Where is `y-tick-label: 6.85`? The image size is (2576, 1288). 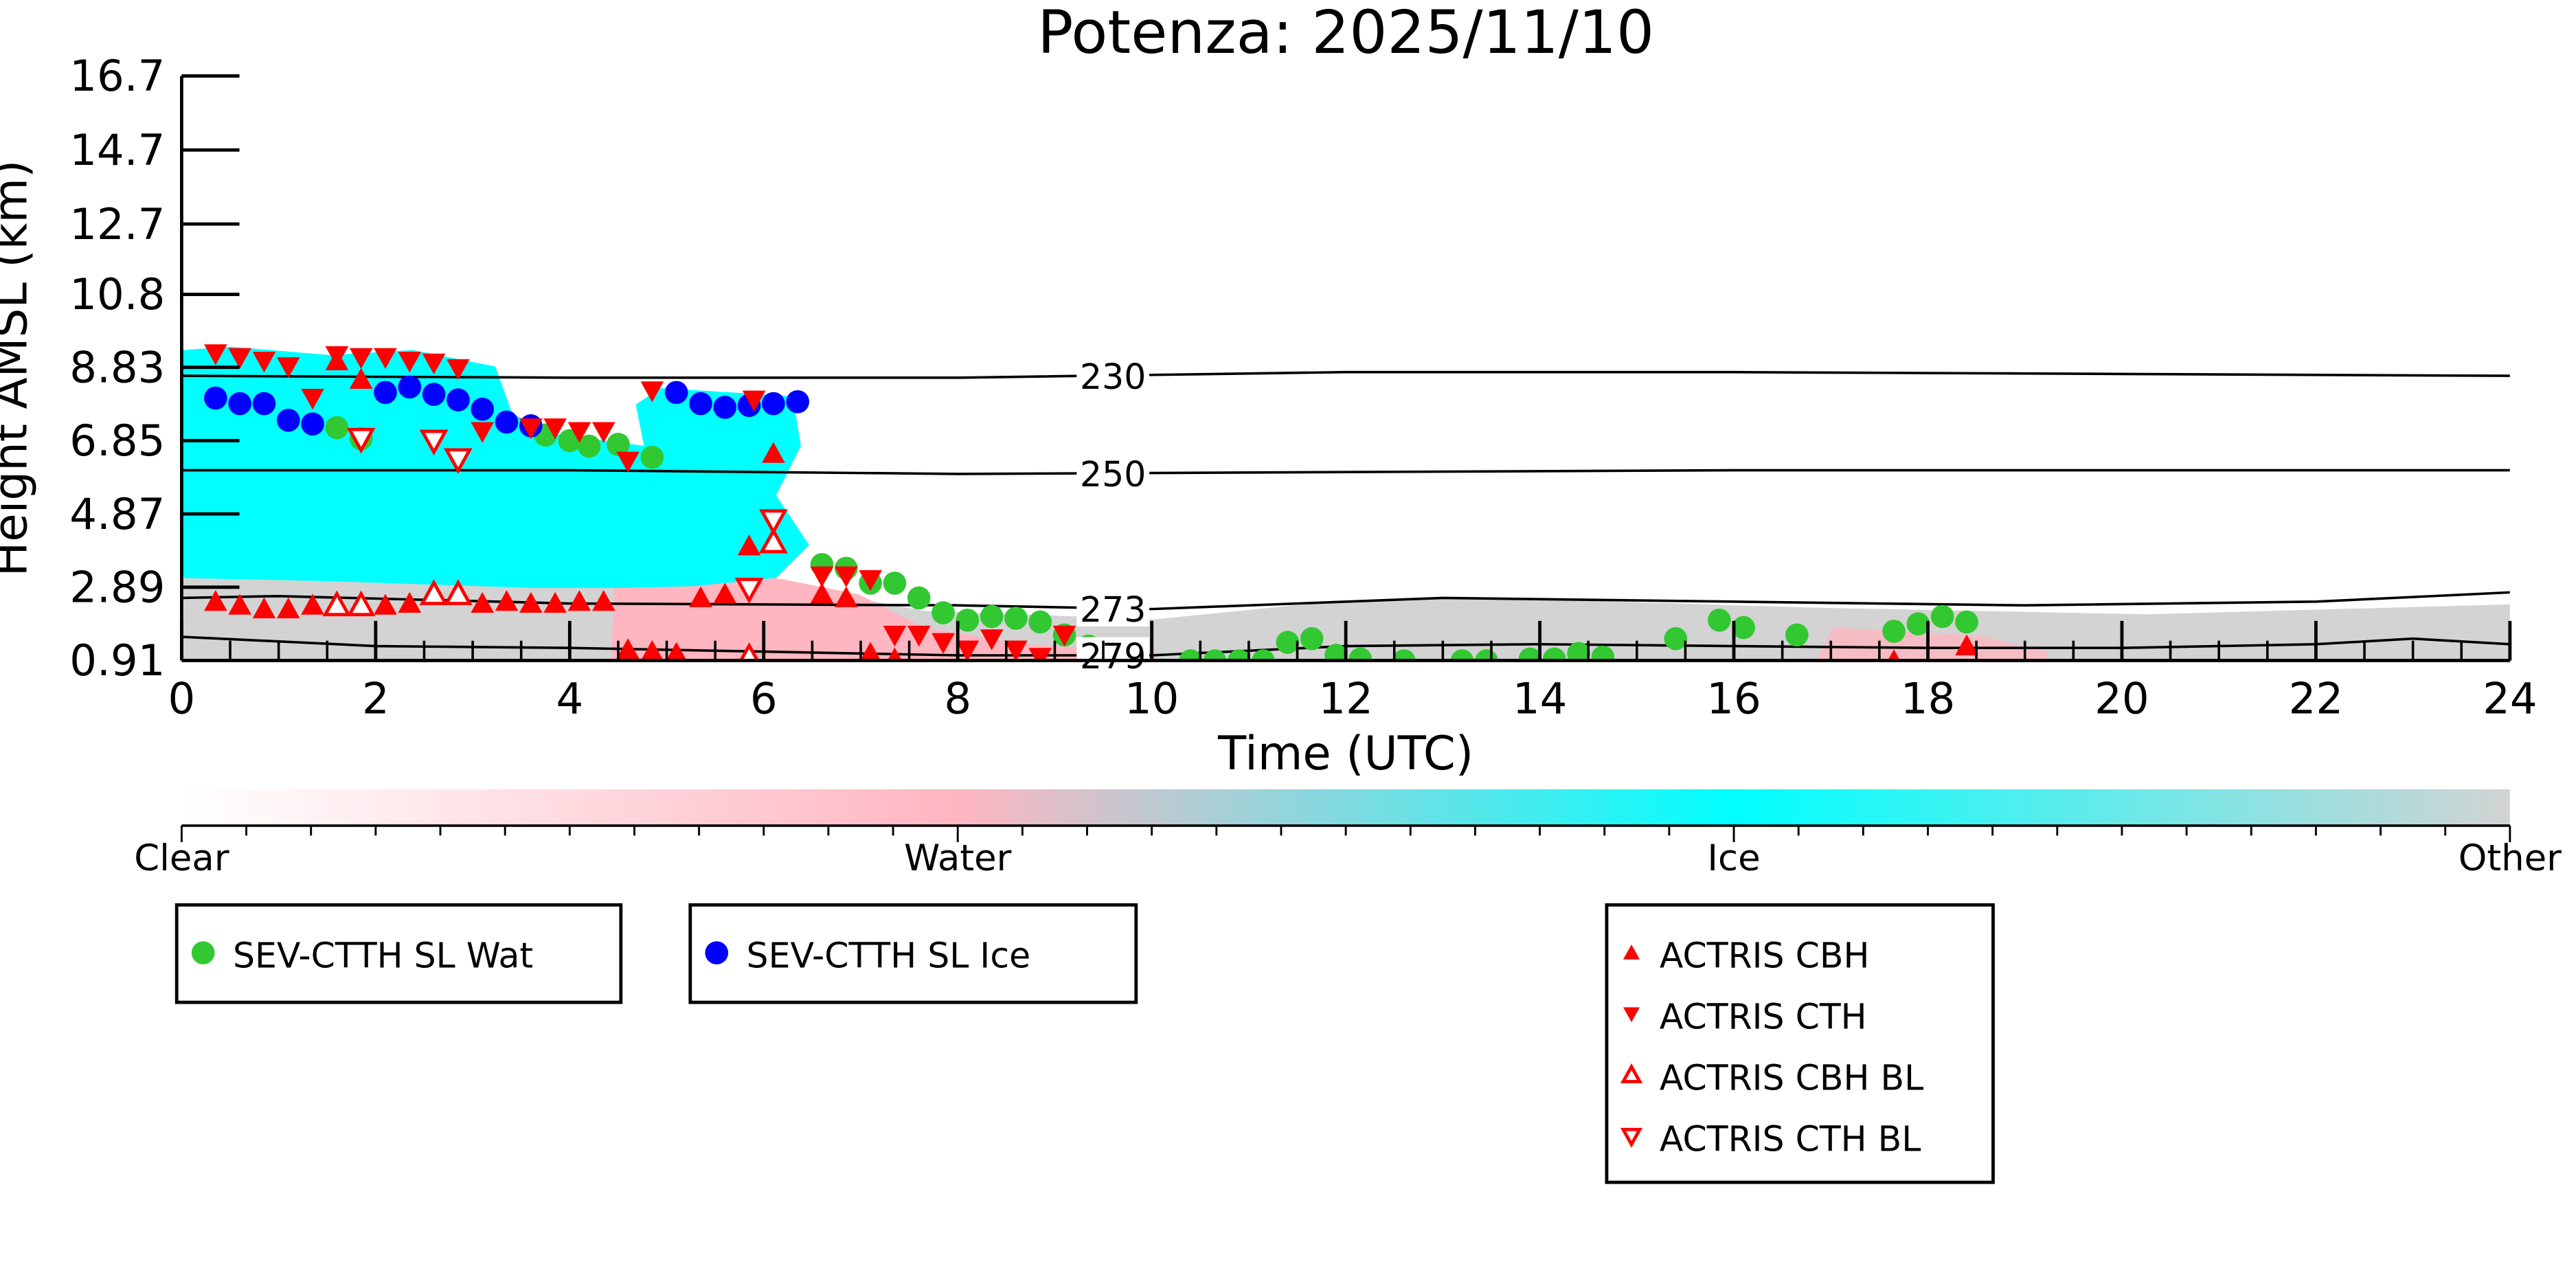 y-tick-label: 6.85 is located at coordinates (117, 441).